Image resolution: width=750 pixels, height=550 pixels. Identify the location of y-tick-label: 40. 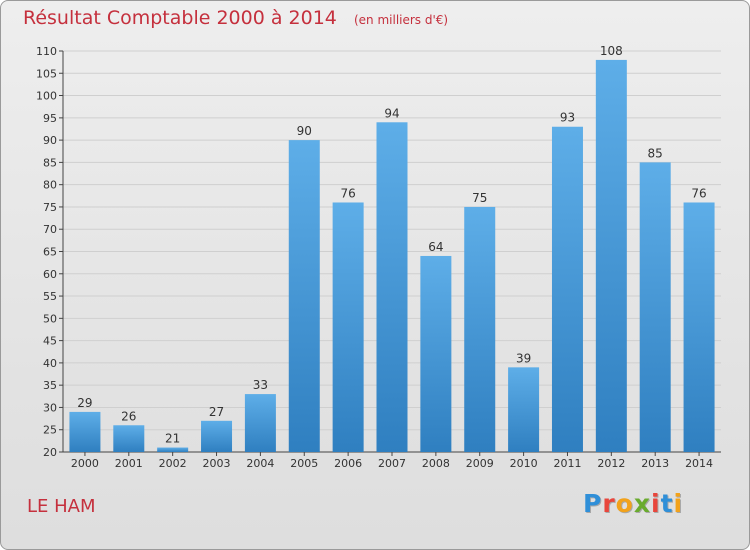
(50, 363).